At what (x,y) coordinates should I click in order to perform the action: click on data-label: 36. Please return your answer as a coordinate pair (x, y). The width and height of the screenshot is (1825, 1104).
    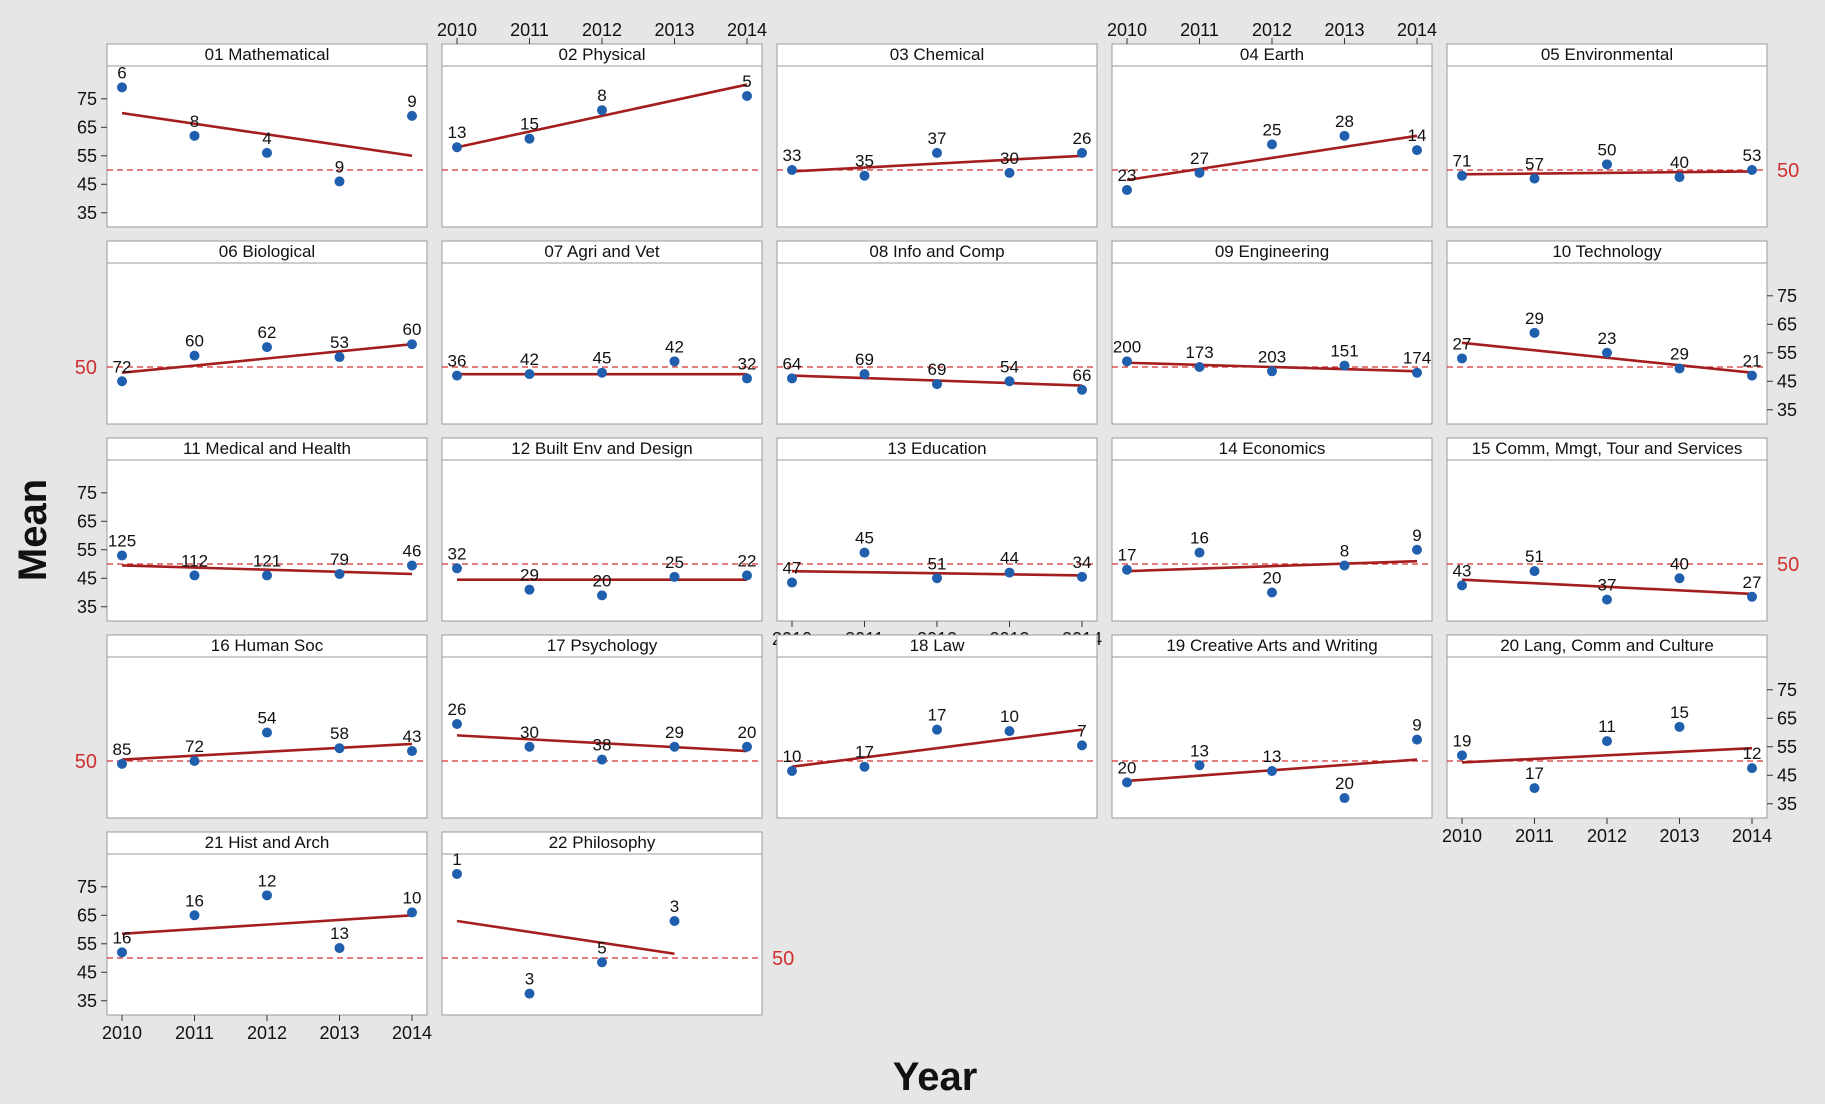
    Looking at the image, I should click on (457, 361).